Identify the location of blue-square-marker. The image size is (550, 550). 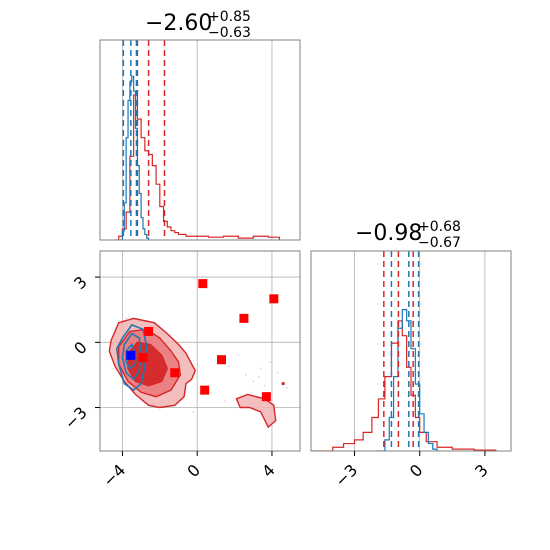
(131, 355).